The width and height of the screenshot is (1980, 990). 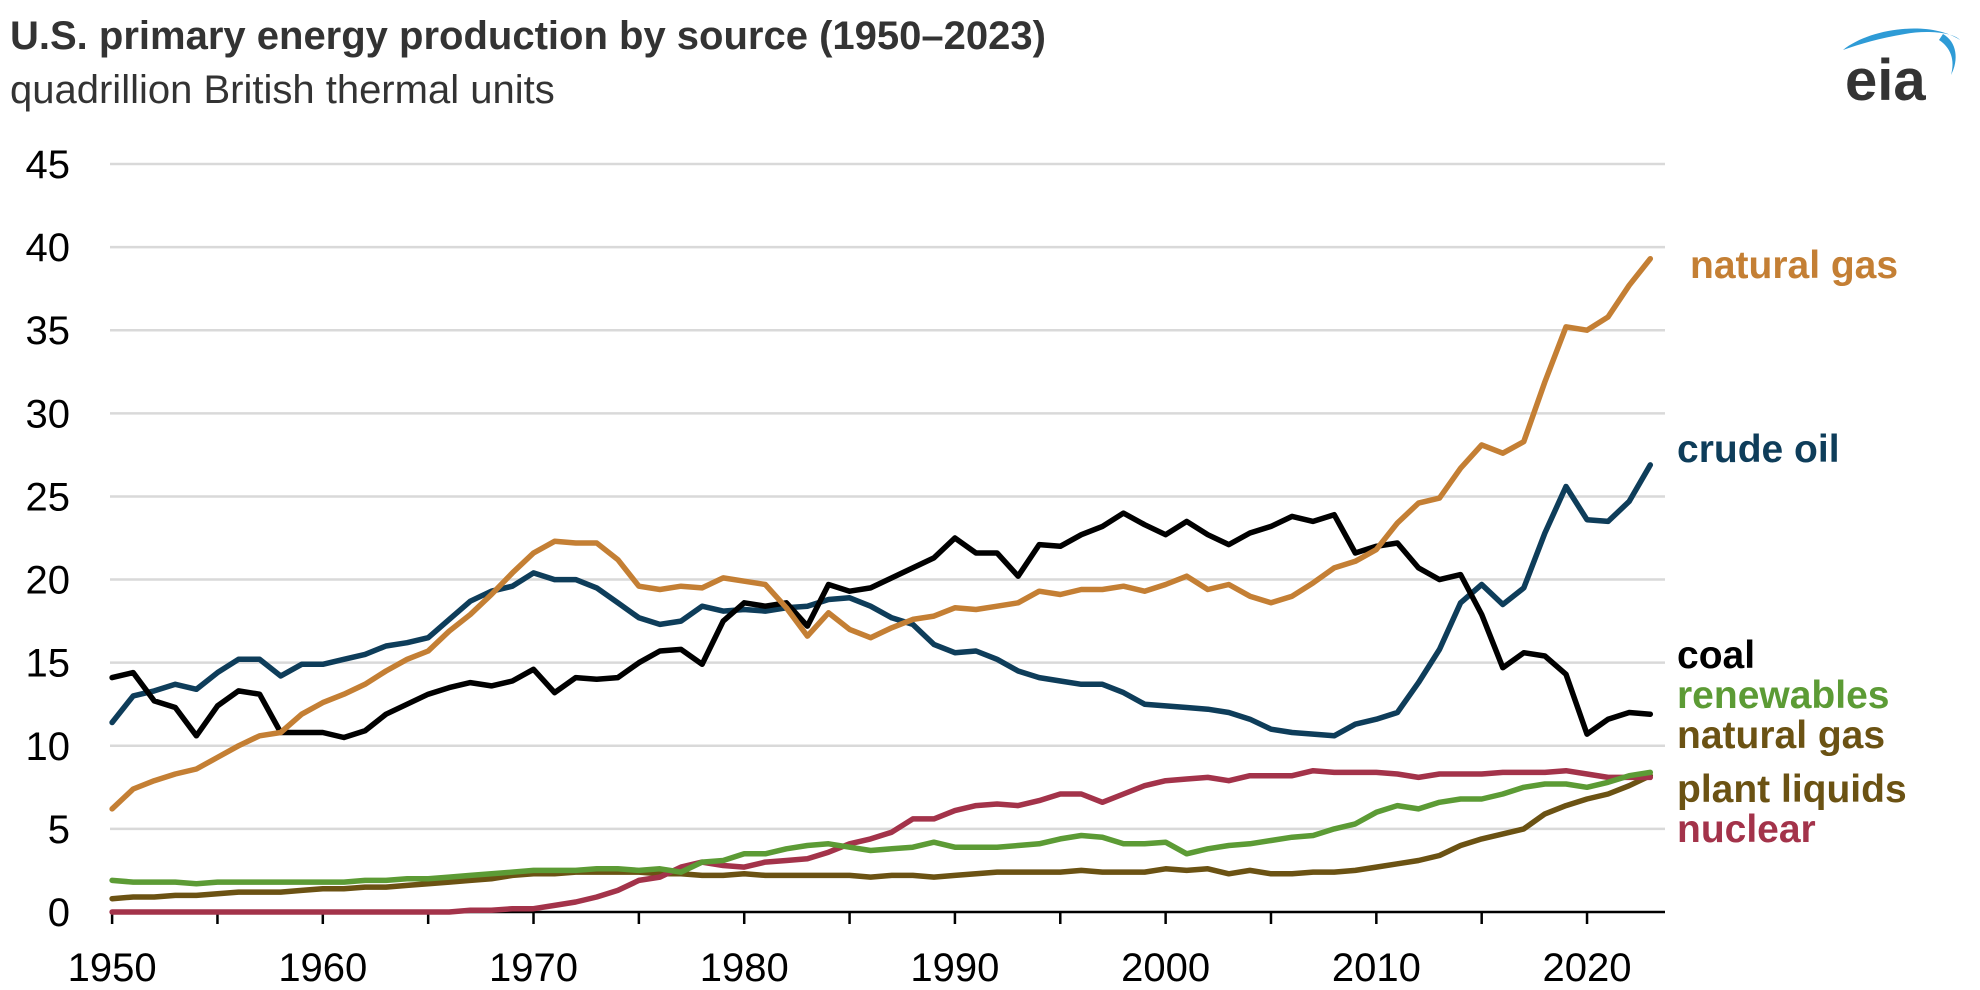 I want to click on series-label-renewables: renewables, so click(x=1783, y=695).